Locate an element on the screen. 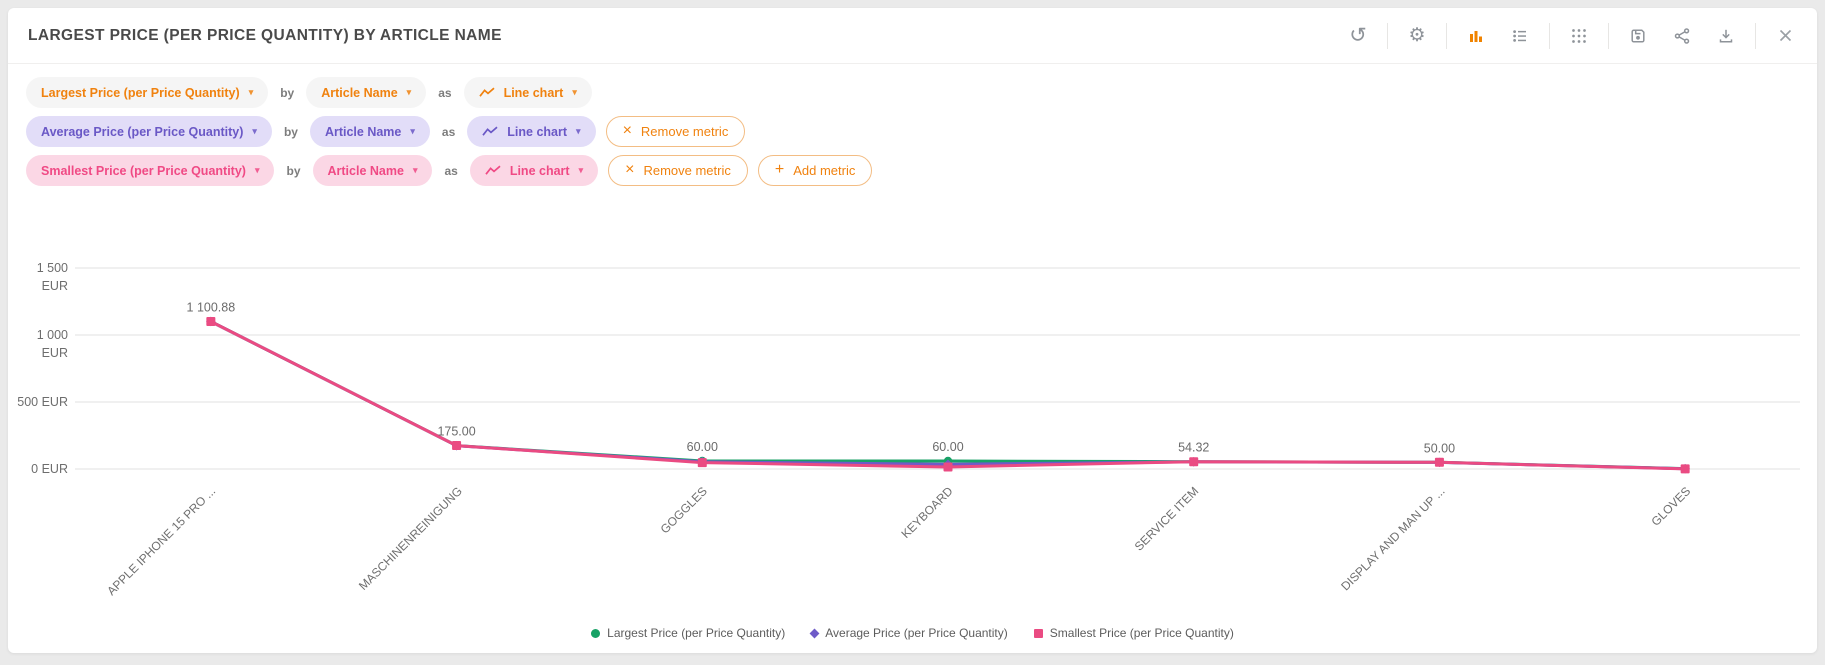 Image resolution: width=1825 pixels, height=665 pixels. add-metric-button: + Add metric is located at coordinates (815, 170).